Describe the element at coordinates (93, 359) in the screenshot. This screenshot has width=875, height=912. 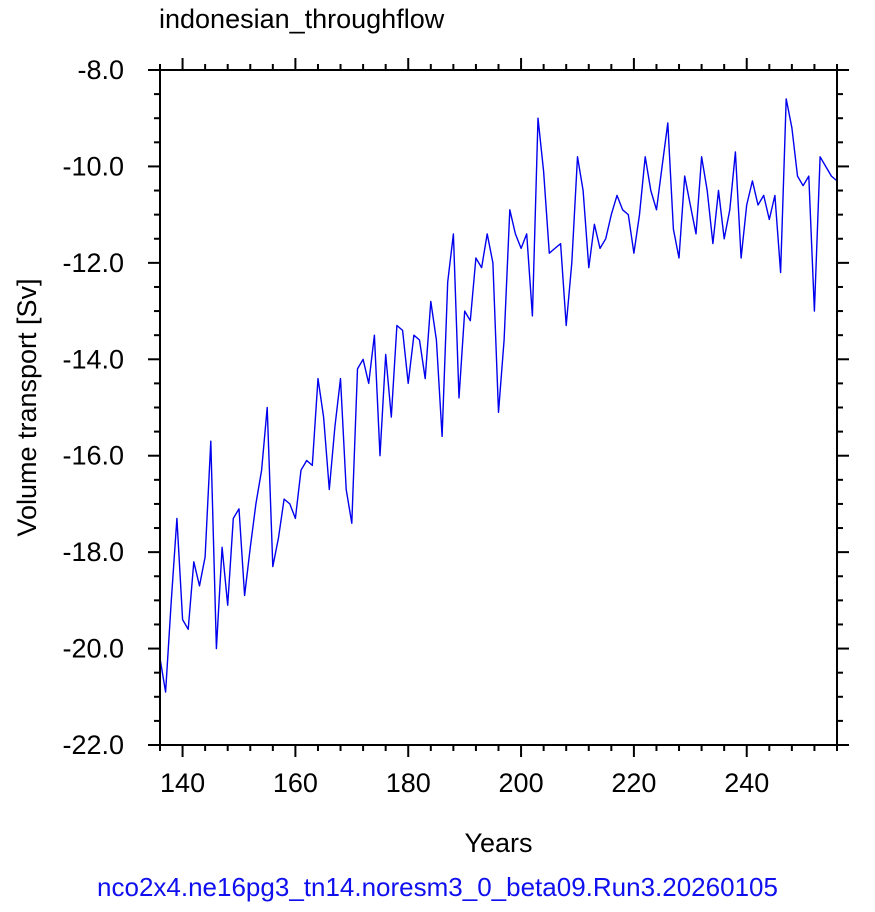
I see `y-tick-label: -14.0` at that location.